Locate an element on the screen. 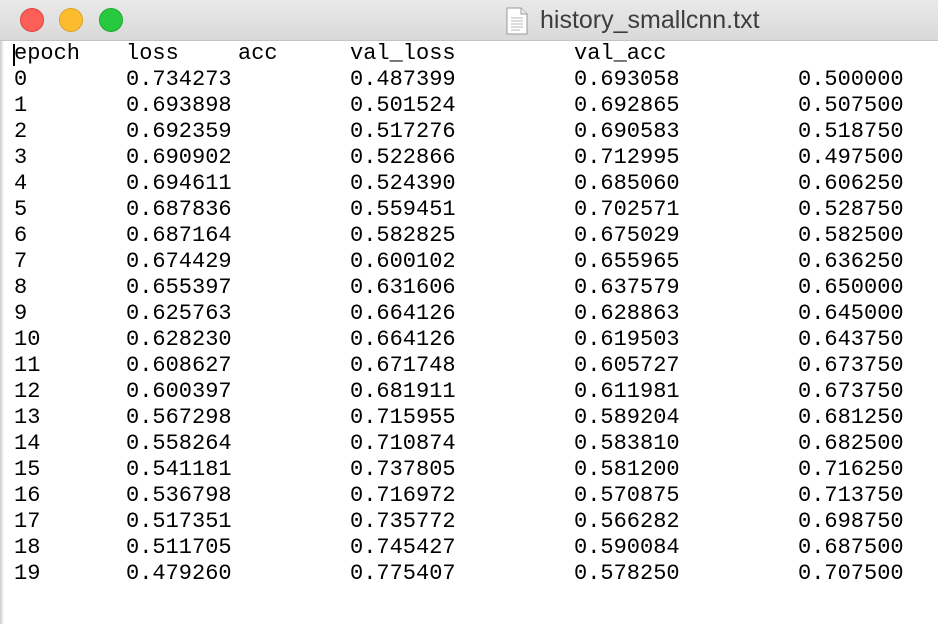  val-acc-value: 0.589204 is located at coordinates (627, 417).